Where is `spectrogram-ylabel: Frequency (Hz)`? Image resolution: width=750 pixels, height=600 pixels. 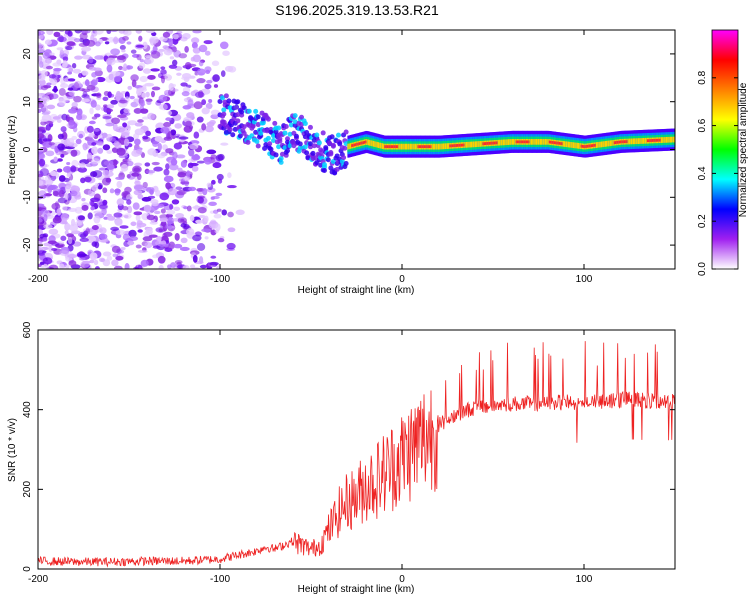
spectrogram-ylabel: Frequency (Hz) is located at coordinates (12, 150).